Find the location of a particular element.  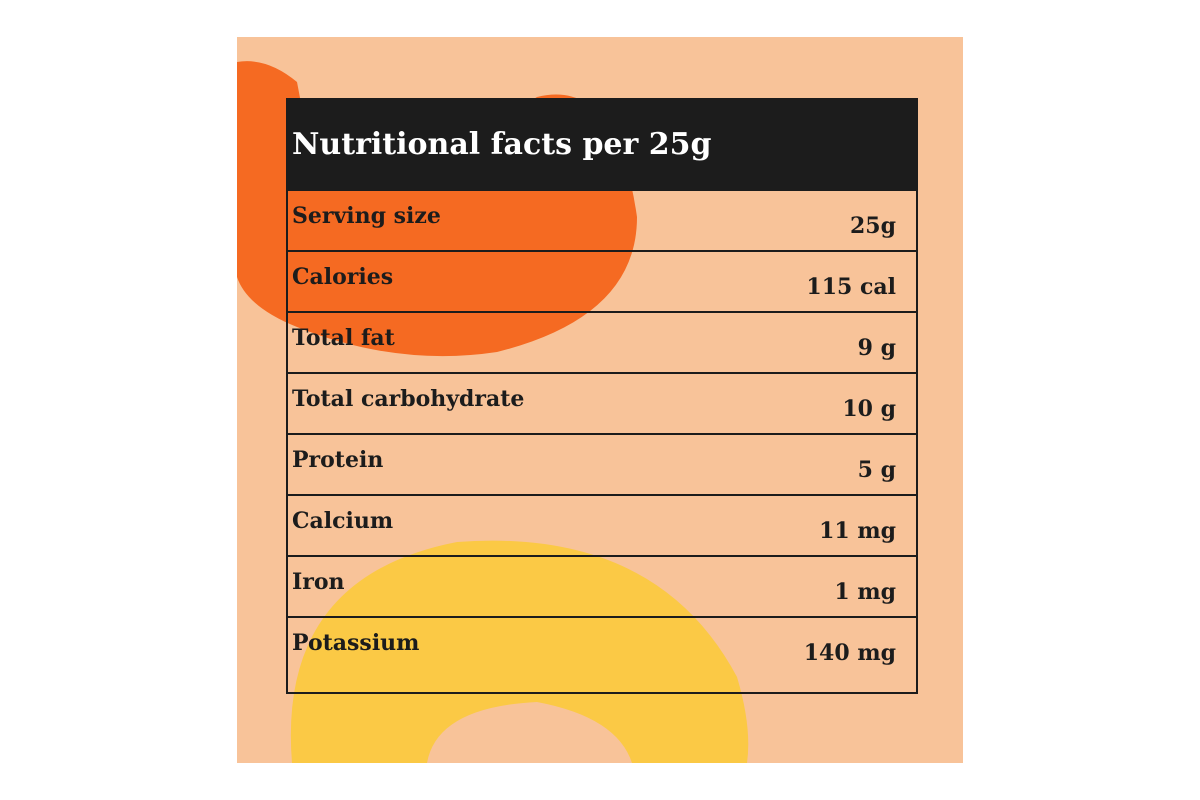

table-row: Total carbohydrate 10 g is located at coordinates (602, 402).